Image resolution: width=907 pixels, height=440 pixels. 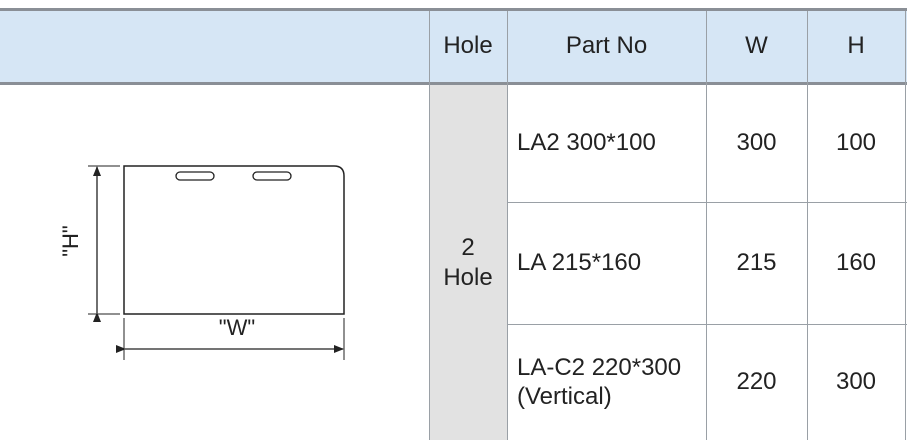 What do you see at coordinates (856, 263) in the screenshot?
I see `row-2-h: 160` at bounding box center [856, 263].